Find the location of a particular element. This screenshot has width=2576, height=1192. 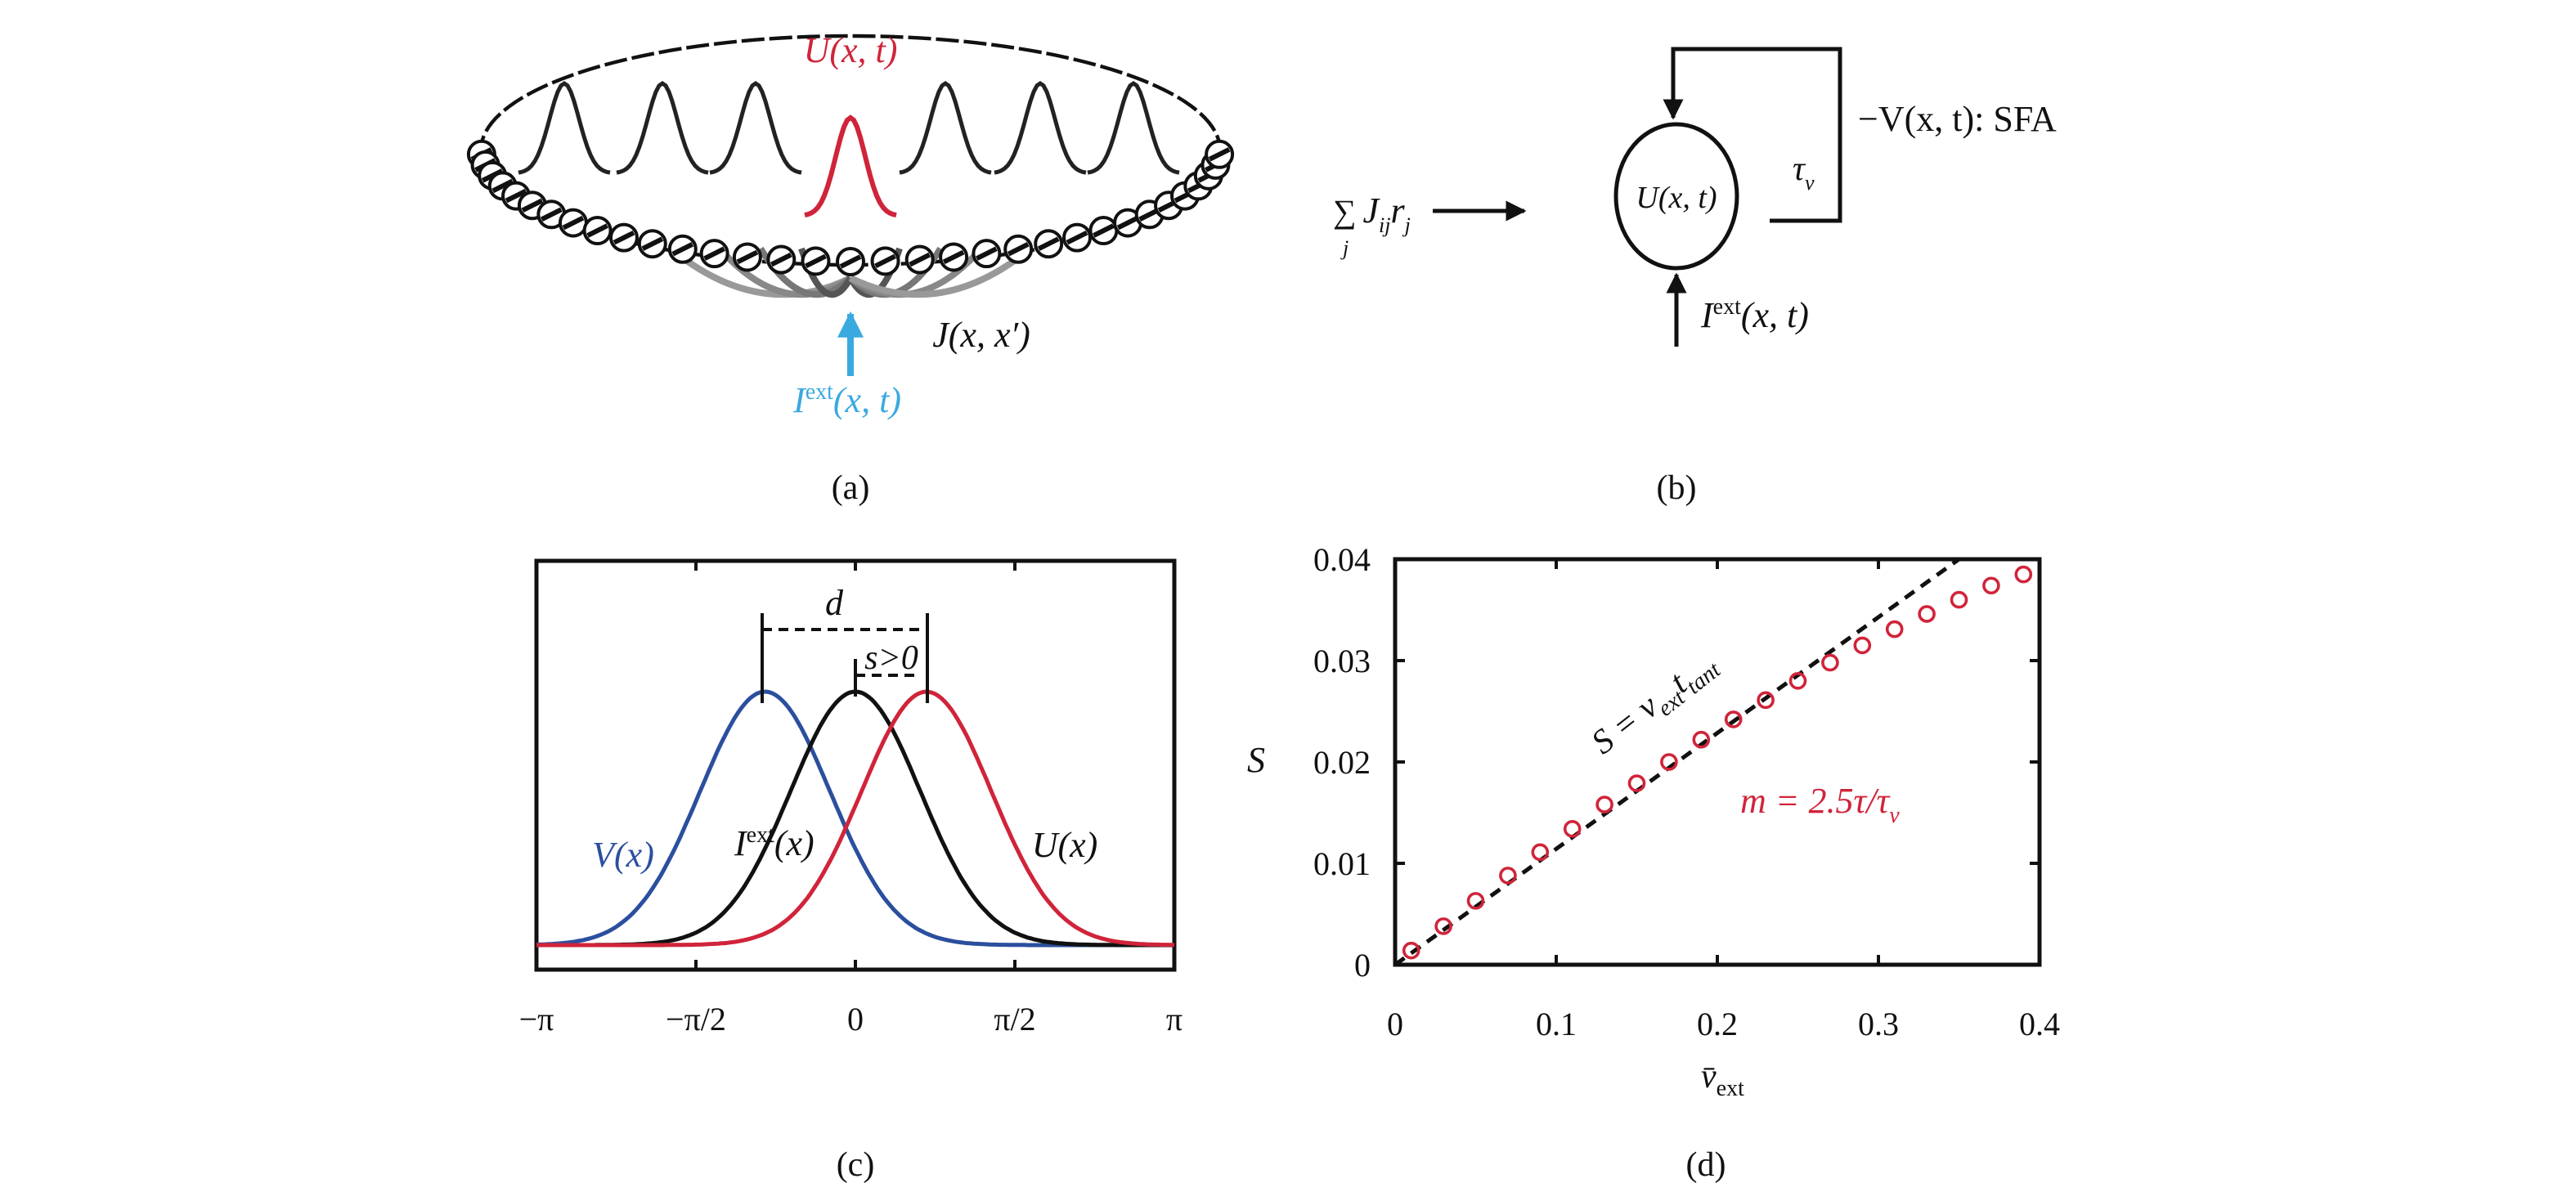

panel-c: −π −π/2 0 π/2 π d s>0 V(x) Iext(x) U(x) (c) is located at coordinates (851, 871).